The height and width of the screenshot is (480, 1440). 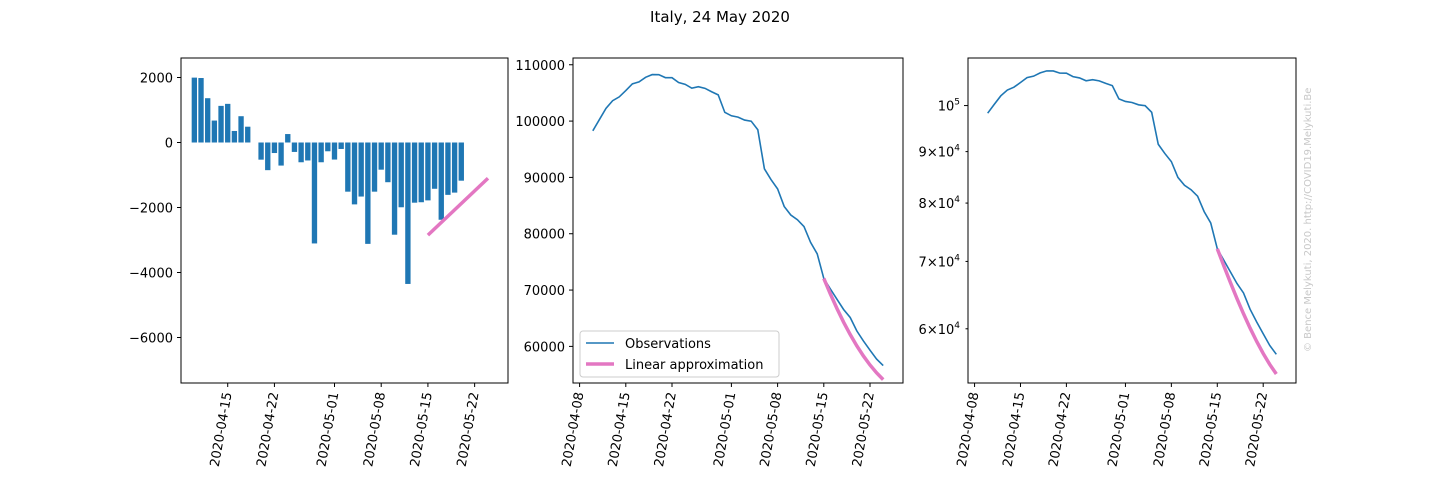 I want to click on log-x-tick-label: 2020-05-08, so click(x=1165, y=429).